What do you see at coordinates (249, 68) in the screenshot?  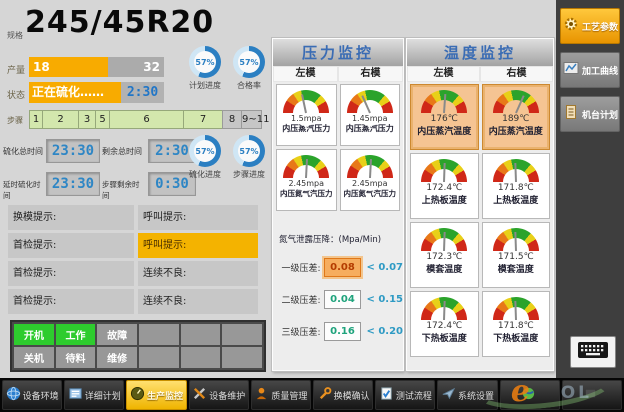 I see `pass-rate-ring: 57% 合格率` at bounding box center [249, 68].